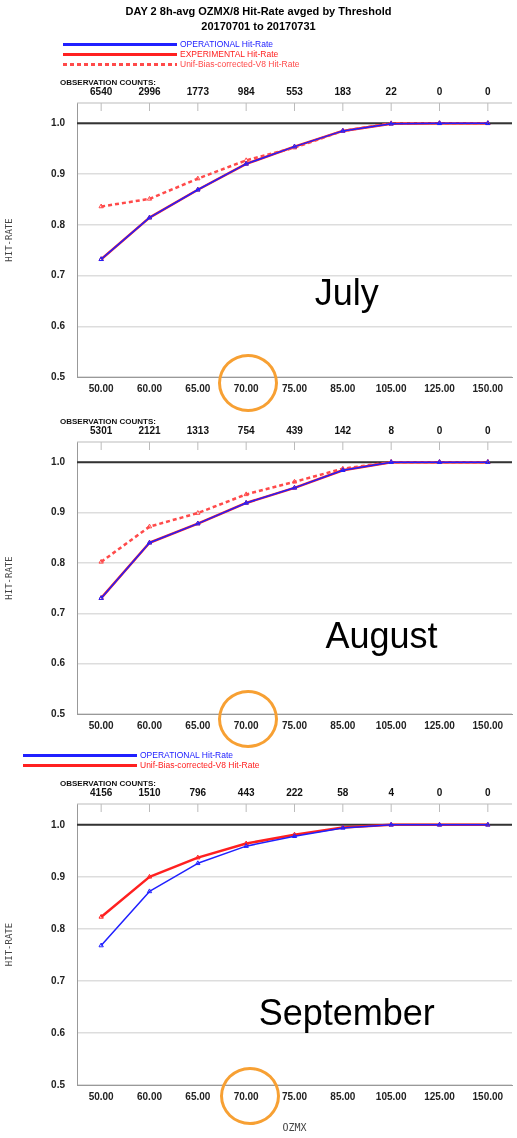 The image size is (517, 1138). Describe the element at coordinates (295, 430) in the screenshot. I see `annotation: 439` at that location.